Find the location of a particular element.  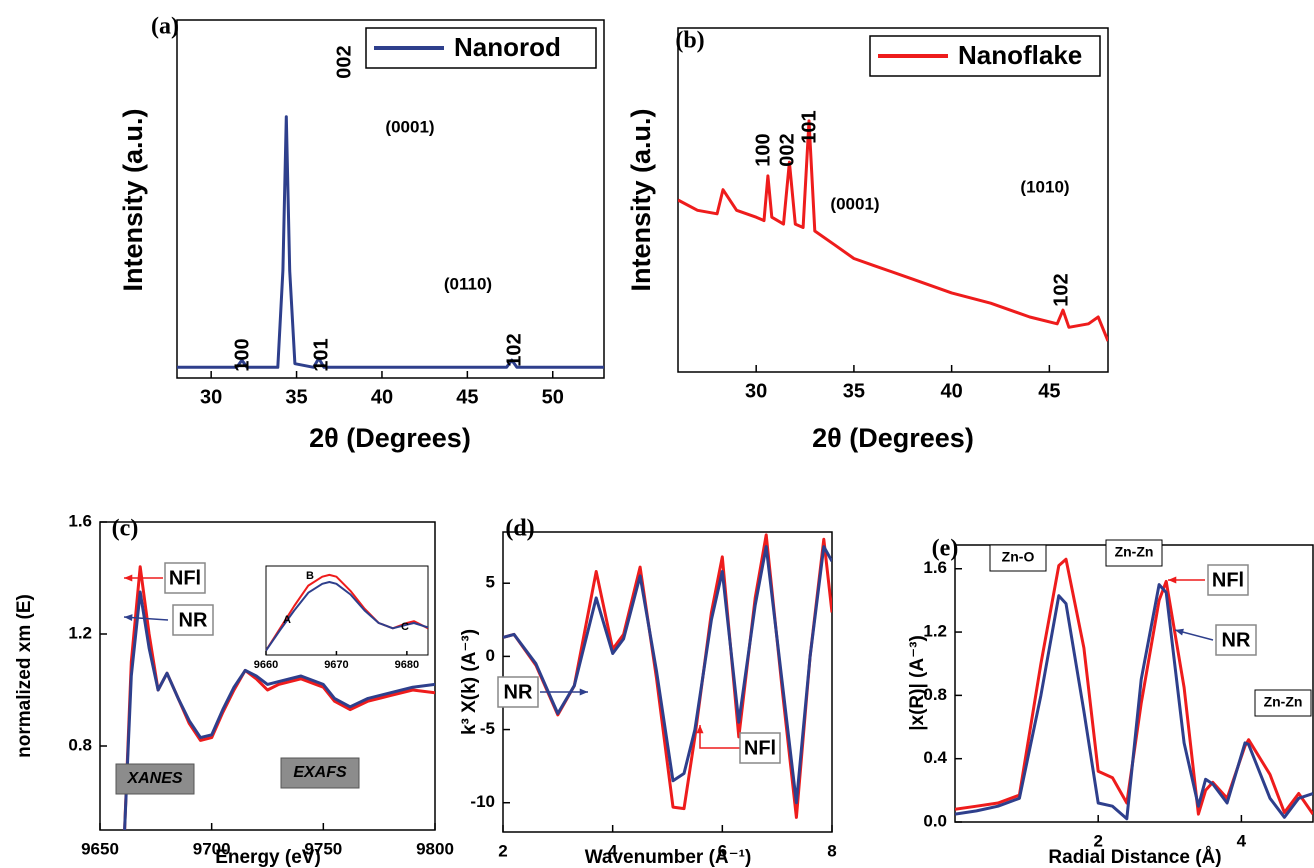

x-axis-label: Energy (eV) is located at coordinates (268, 857).